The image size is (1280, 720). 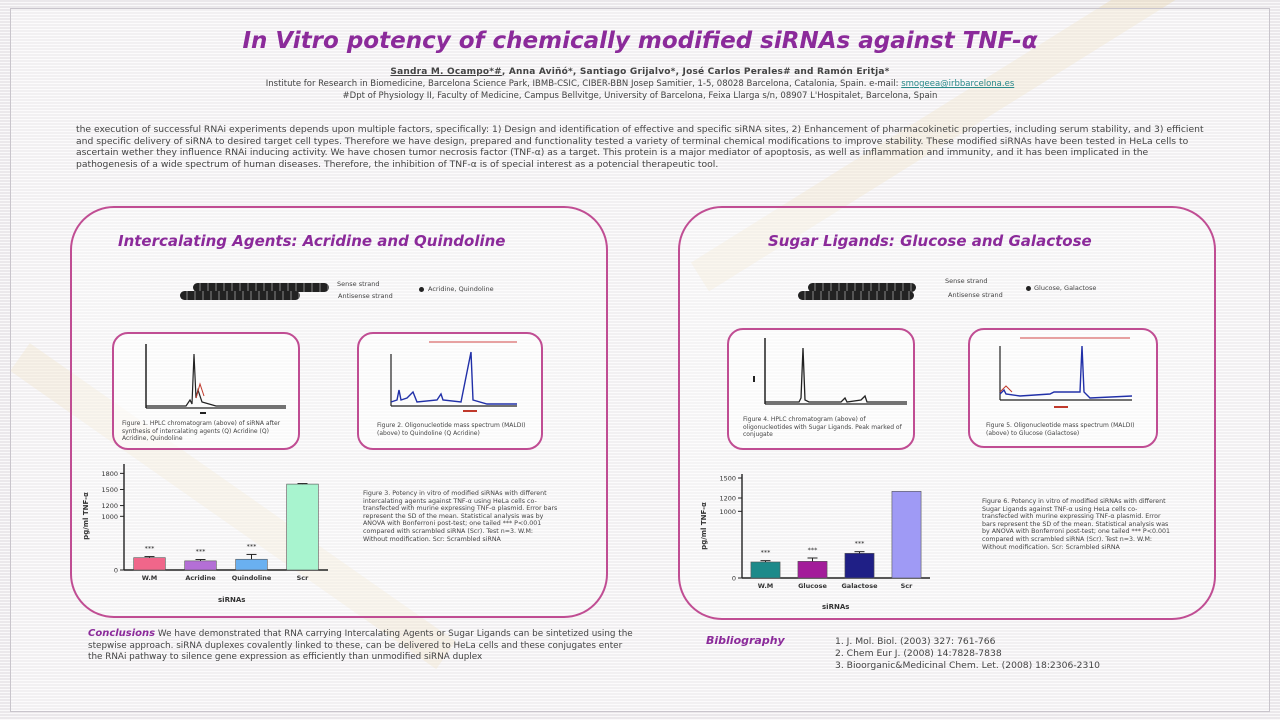 What do you see at coordinates (85, 516) in the screenshot?
I see `left-chart-ylabel: pg/ml TNF-α` at bounding box center [85, 516].